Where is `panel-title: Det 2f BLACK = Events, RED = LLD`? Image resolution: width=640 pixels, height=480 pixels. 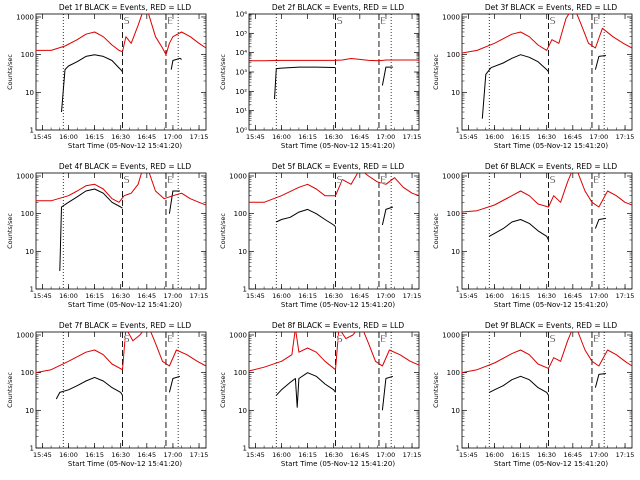 panel-title: Det 2f BLACK = Events, RED = LLD is located at coordinates (338, 7).